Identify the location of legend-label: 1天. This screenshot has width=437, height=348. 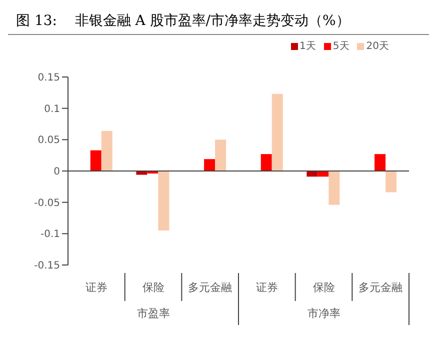
(307, 46).